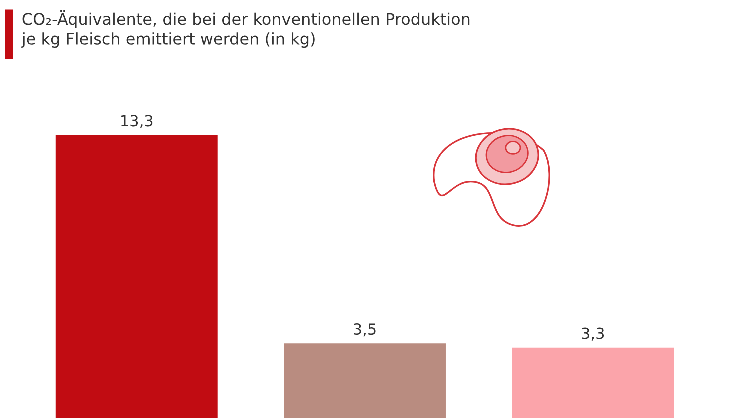  Describe the element at coordinates (137, 121) in the screenshot. I see `data-label: 13,3` at that location.